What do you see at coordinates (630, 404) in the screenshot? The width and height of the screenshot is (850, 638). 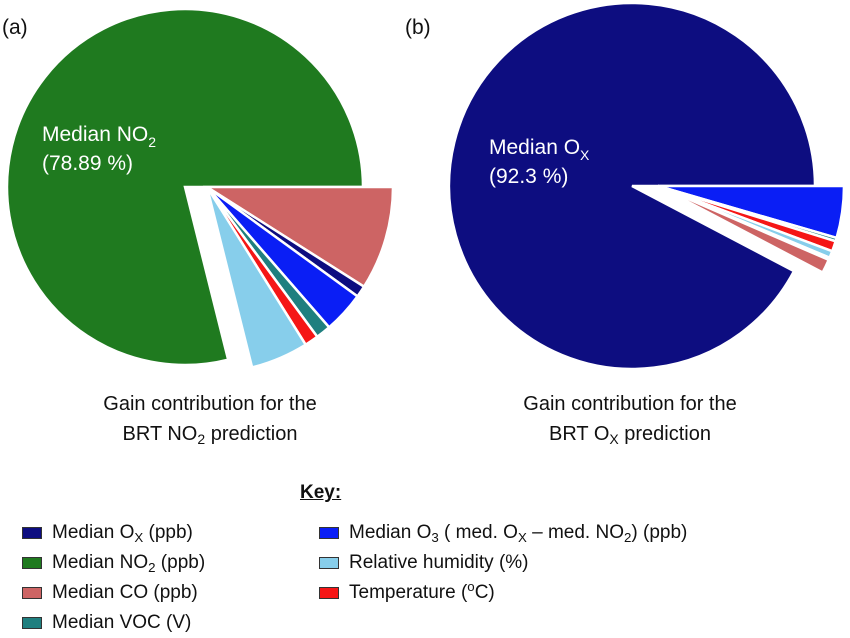 I see `caption-b-line1: Gain contribution for the` at bounding box center [630, 404].